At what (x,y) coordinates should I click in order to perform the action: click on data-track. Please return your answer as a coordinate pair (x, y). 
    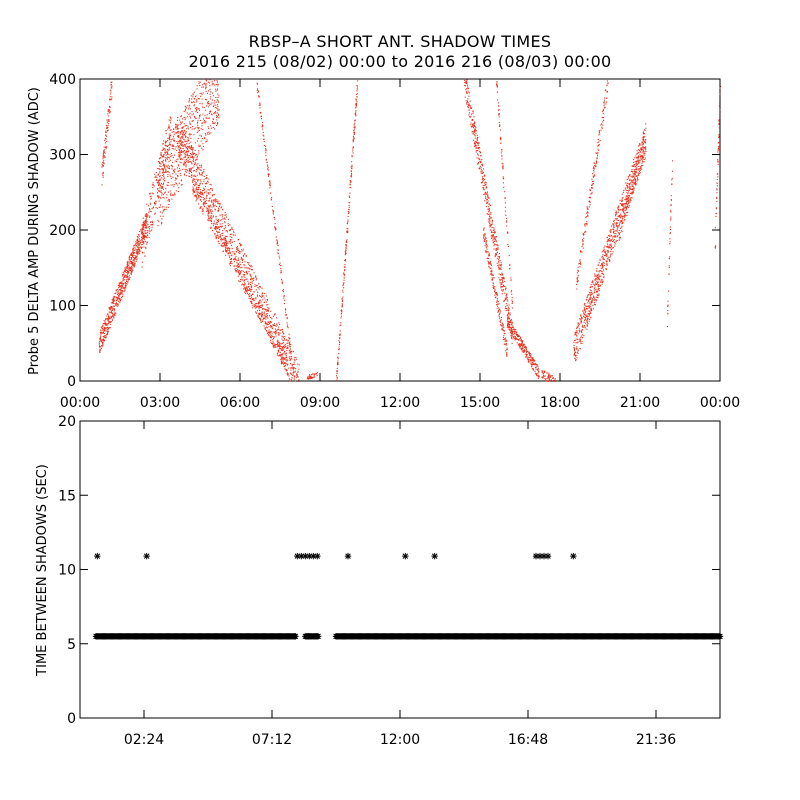
    Looking at the image, I should click on (240, 276).